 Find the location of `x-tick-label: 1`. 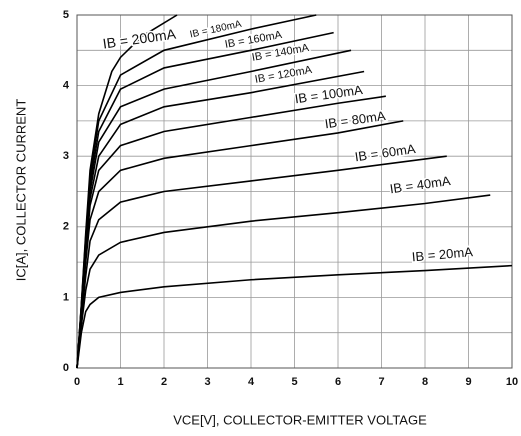

x-tick-label: 1 is located at coordinates (120, 382).